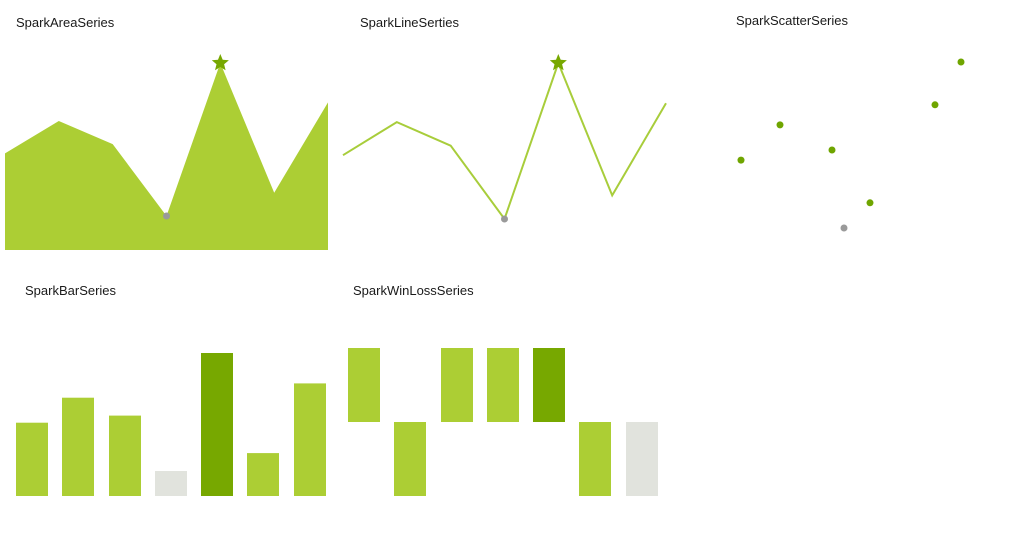 The width and height of the screenshot is (1015, 537). What do you see at coordinates (642, 459) in the screenshot?
I see `loss-bar-last` at bounding box center [642, 459].